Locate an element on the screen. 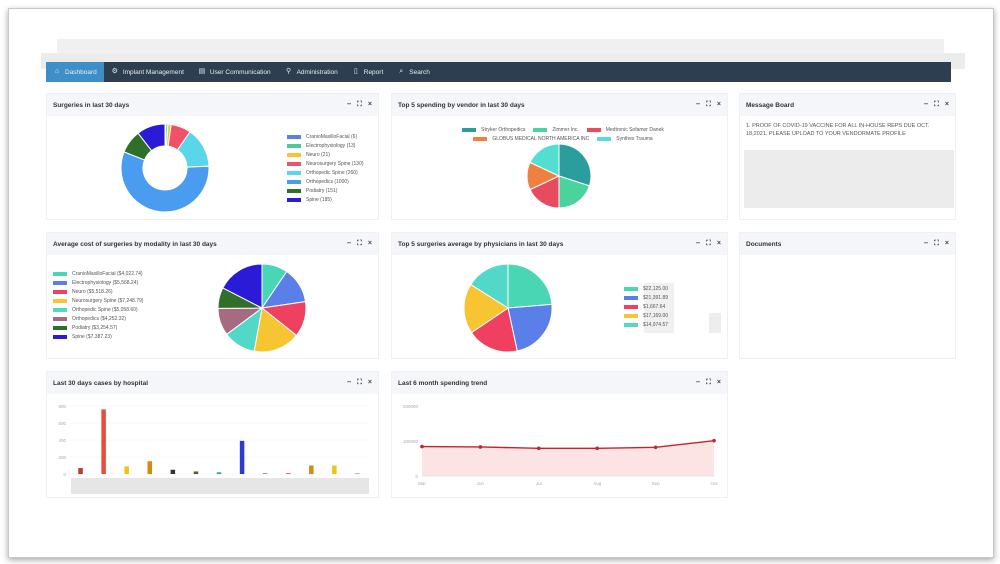  legend-label: Orthopedic Spine ($5,058.60) is located at coordinates (105, 309).